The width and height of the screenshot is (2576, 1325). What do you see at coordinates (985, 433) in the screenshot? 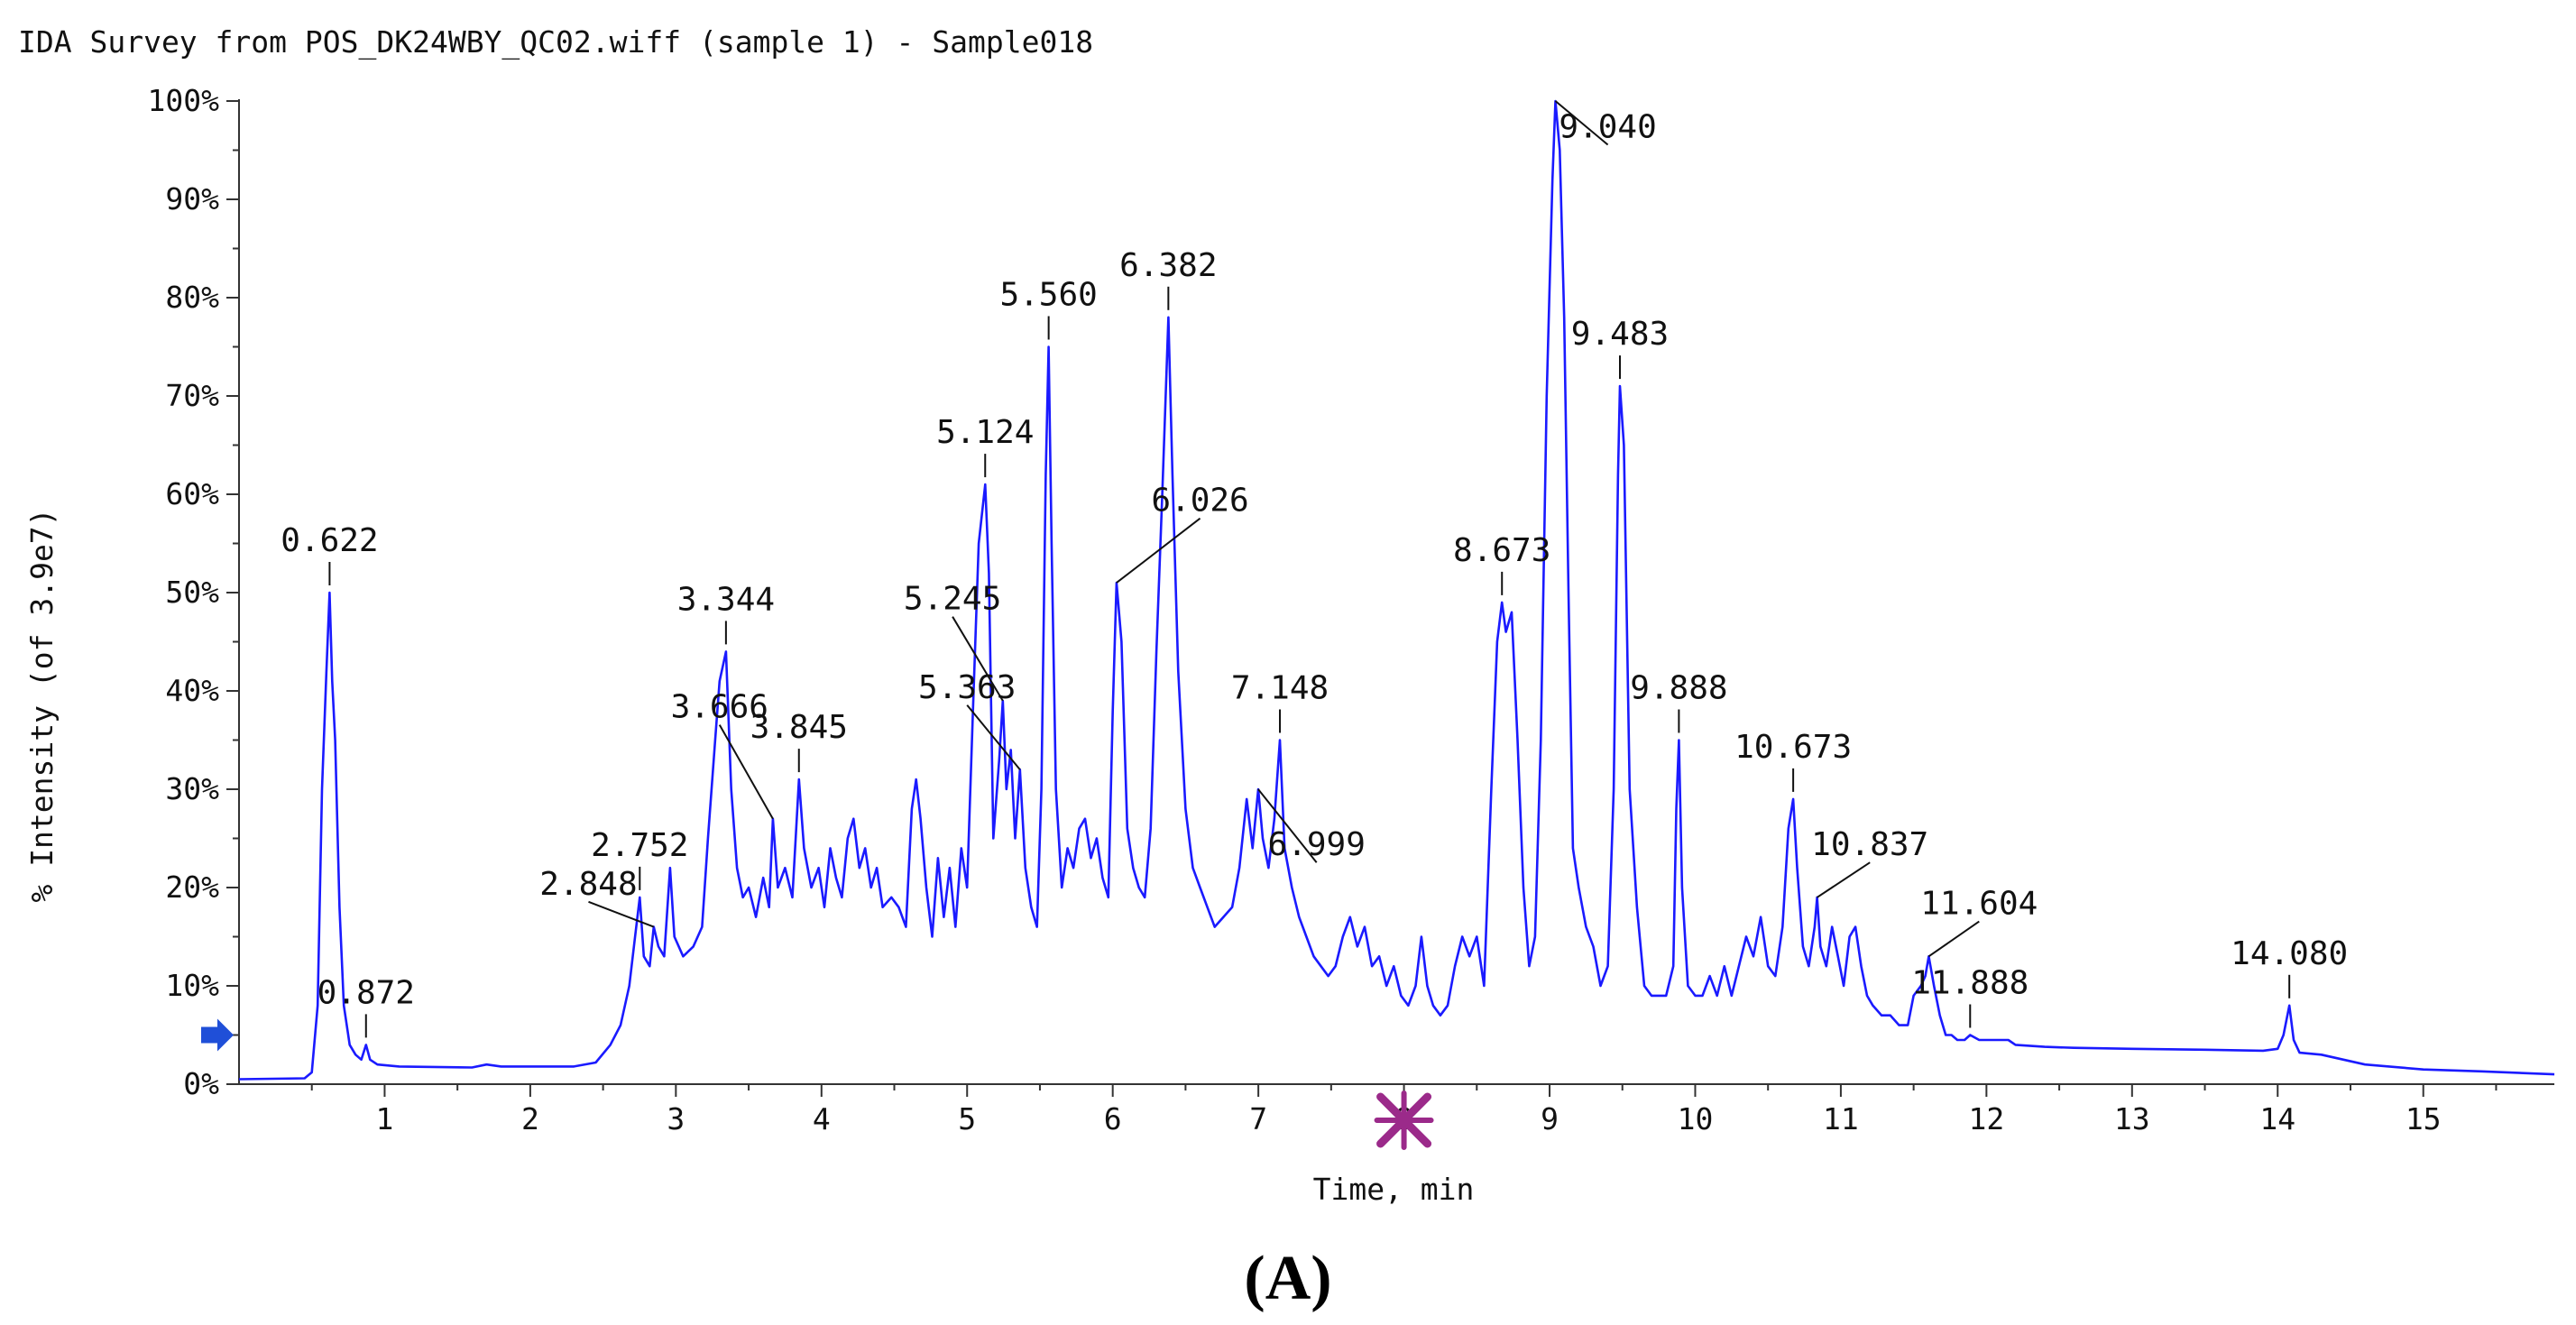
I see `peak-label: 5.124` at bounding box center [985, 433].